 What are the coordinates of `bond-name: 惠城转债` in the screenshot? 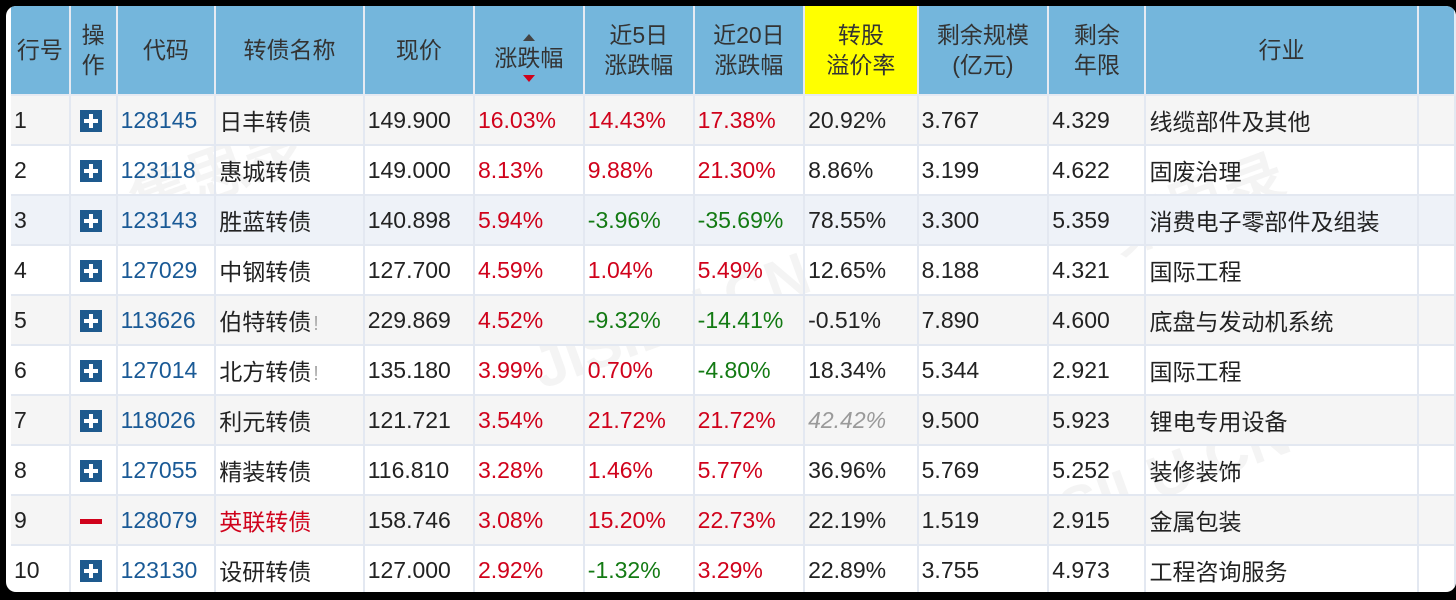 It's located at (290, 170).